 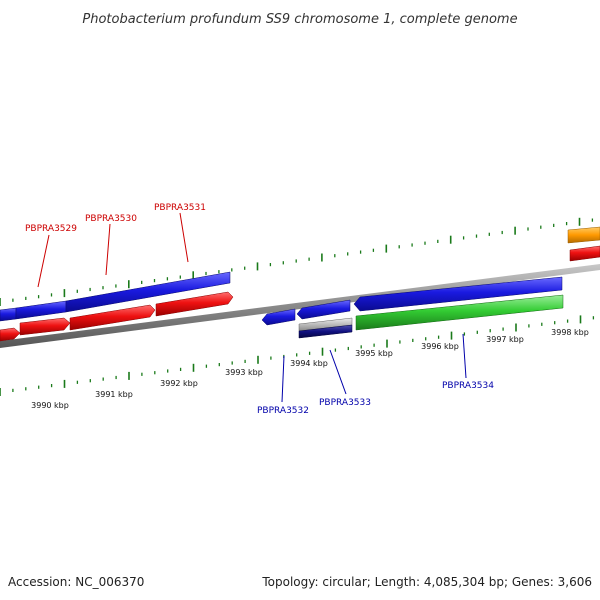 What do you see at coordinates (584, 253) in the screenshot?
I see `gene-block-red` at bounding box center [584, 253].